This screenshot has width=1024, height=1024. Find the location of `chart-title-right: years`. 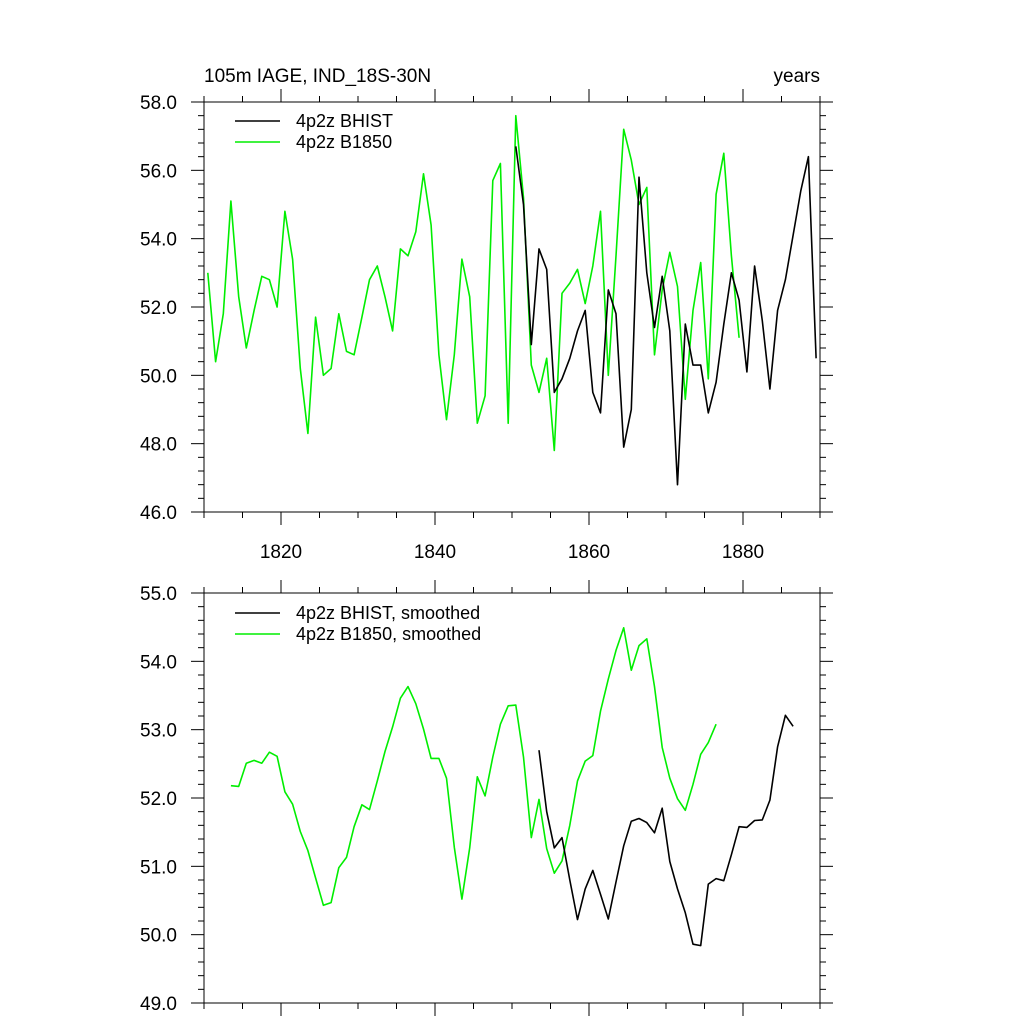

chart-title-right: years is located at coordinates (797, 76).